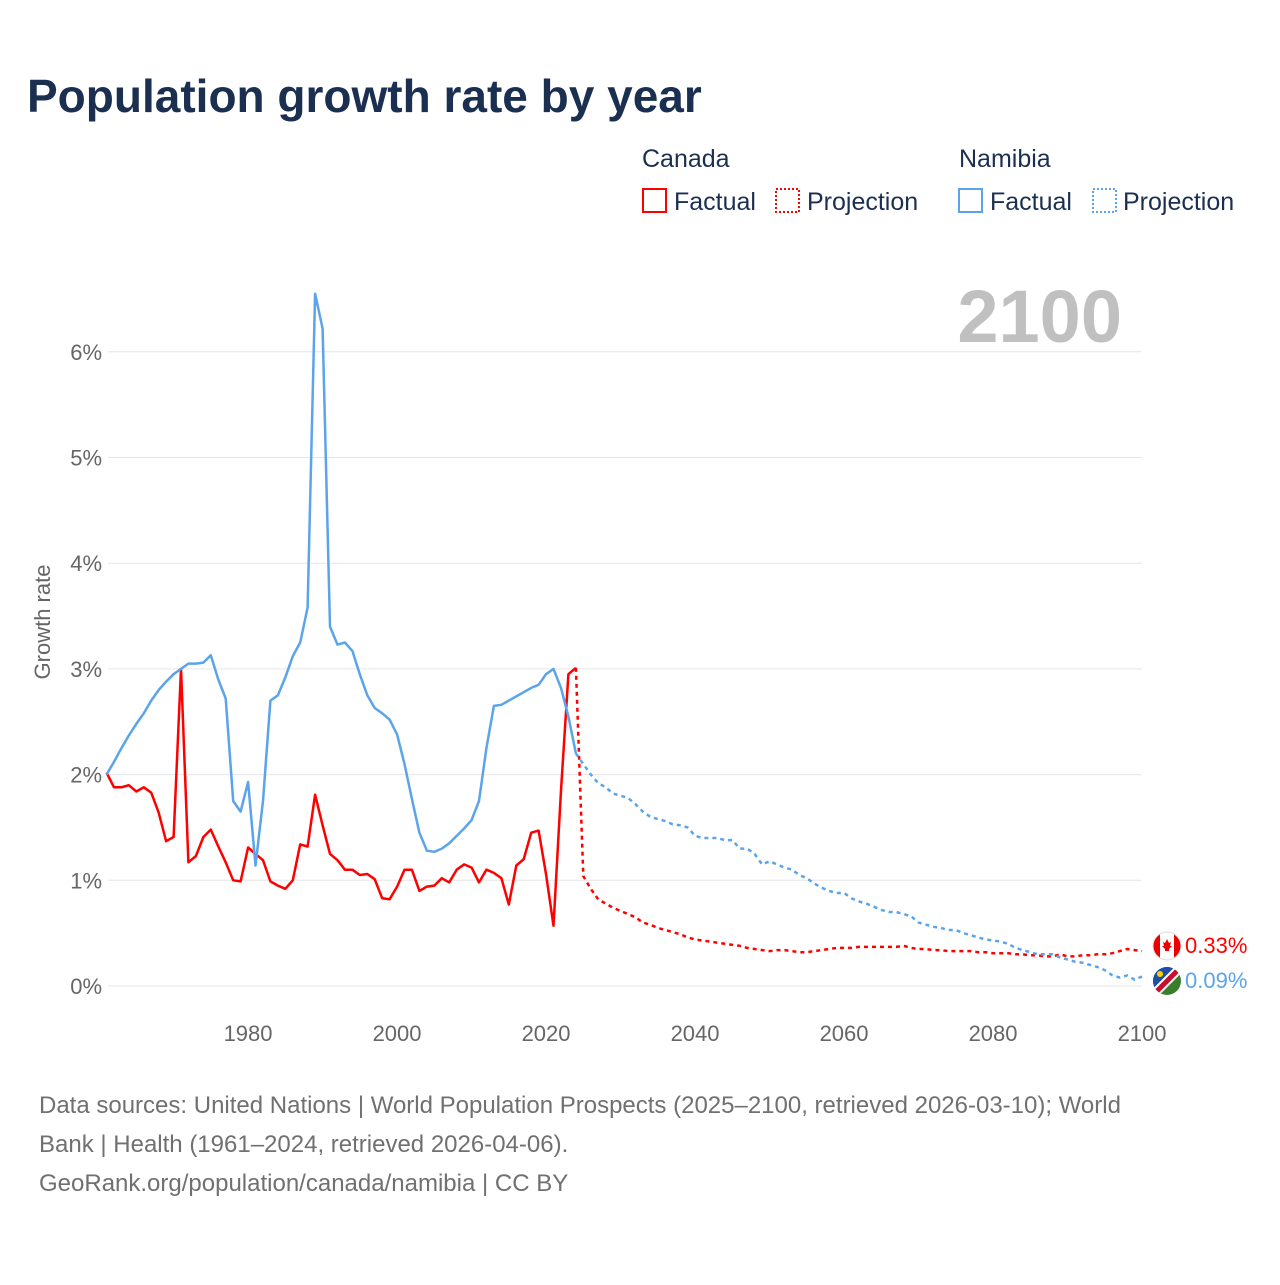 This screenshot has width=1280, height=1285. I want to click on year-watermark: 2100, so click(1039, 316).